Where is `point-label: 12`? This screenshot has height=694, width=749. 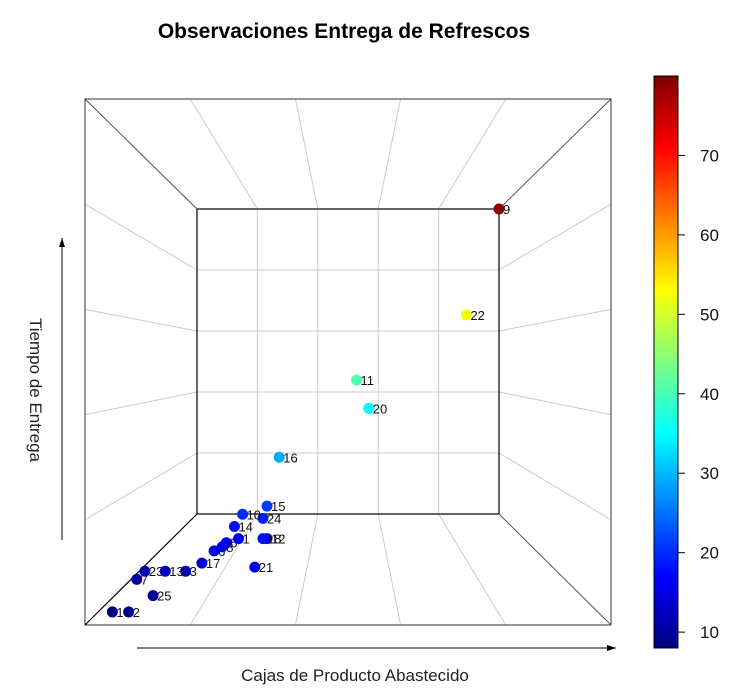 point-label: 12 is located at coordinates (278, 539).